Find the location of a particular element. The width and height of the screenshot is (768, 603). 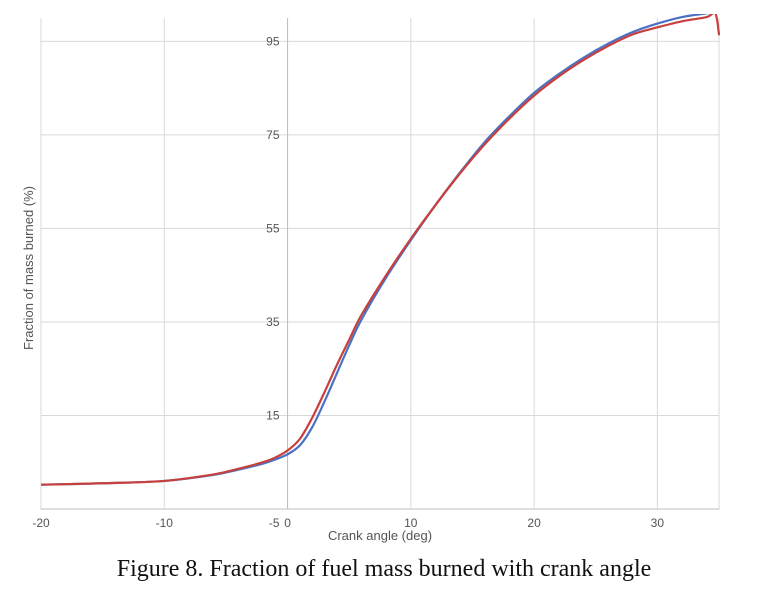

x-tick-label: 0 is located at coordinates (287, 523).